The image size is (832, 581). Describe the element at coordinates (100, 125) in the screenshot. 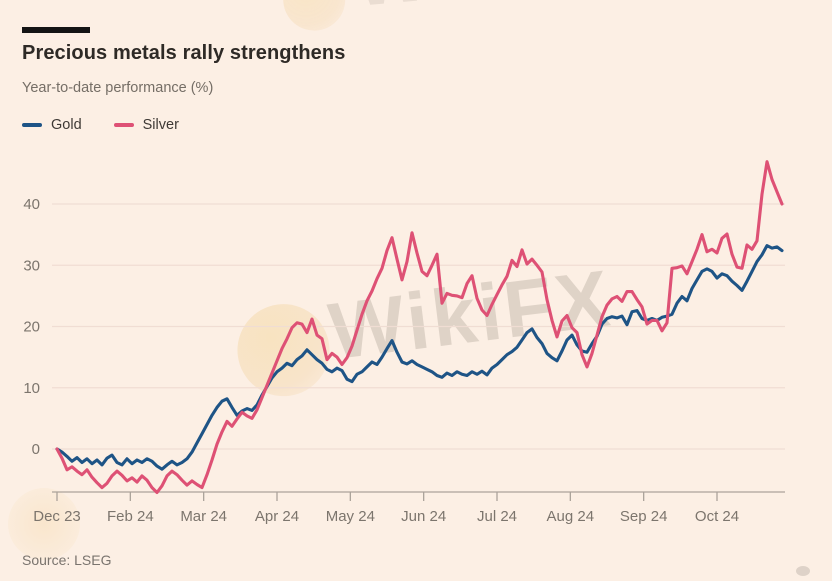

I see `legend: Gold Silver` at that location.